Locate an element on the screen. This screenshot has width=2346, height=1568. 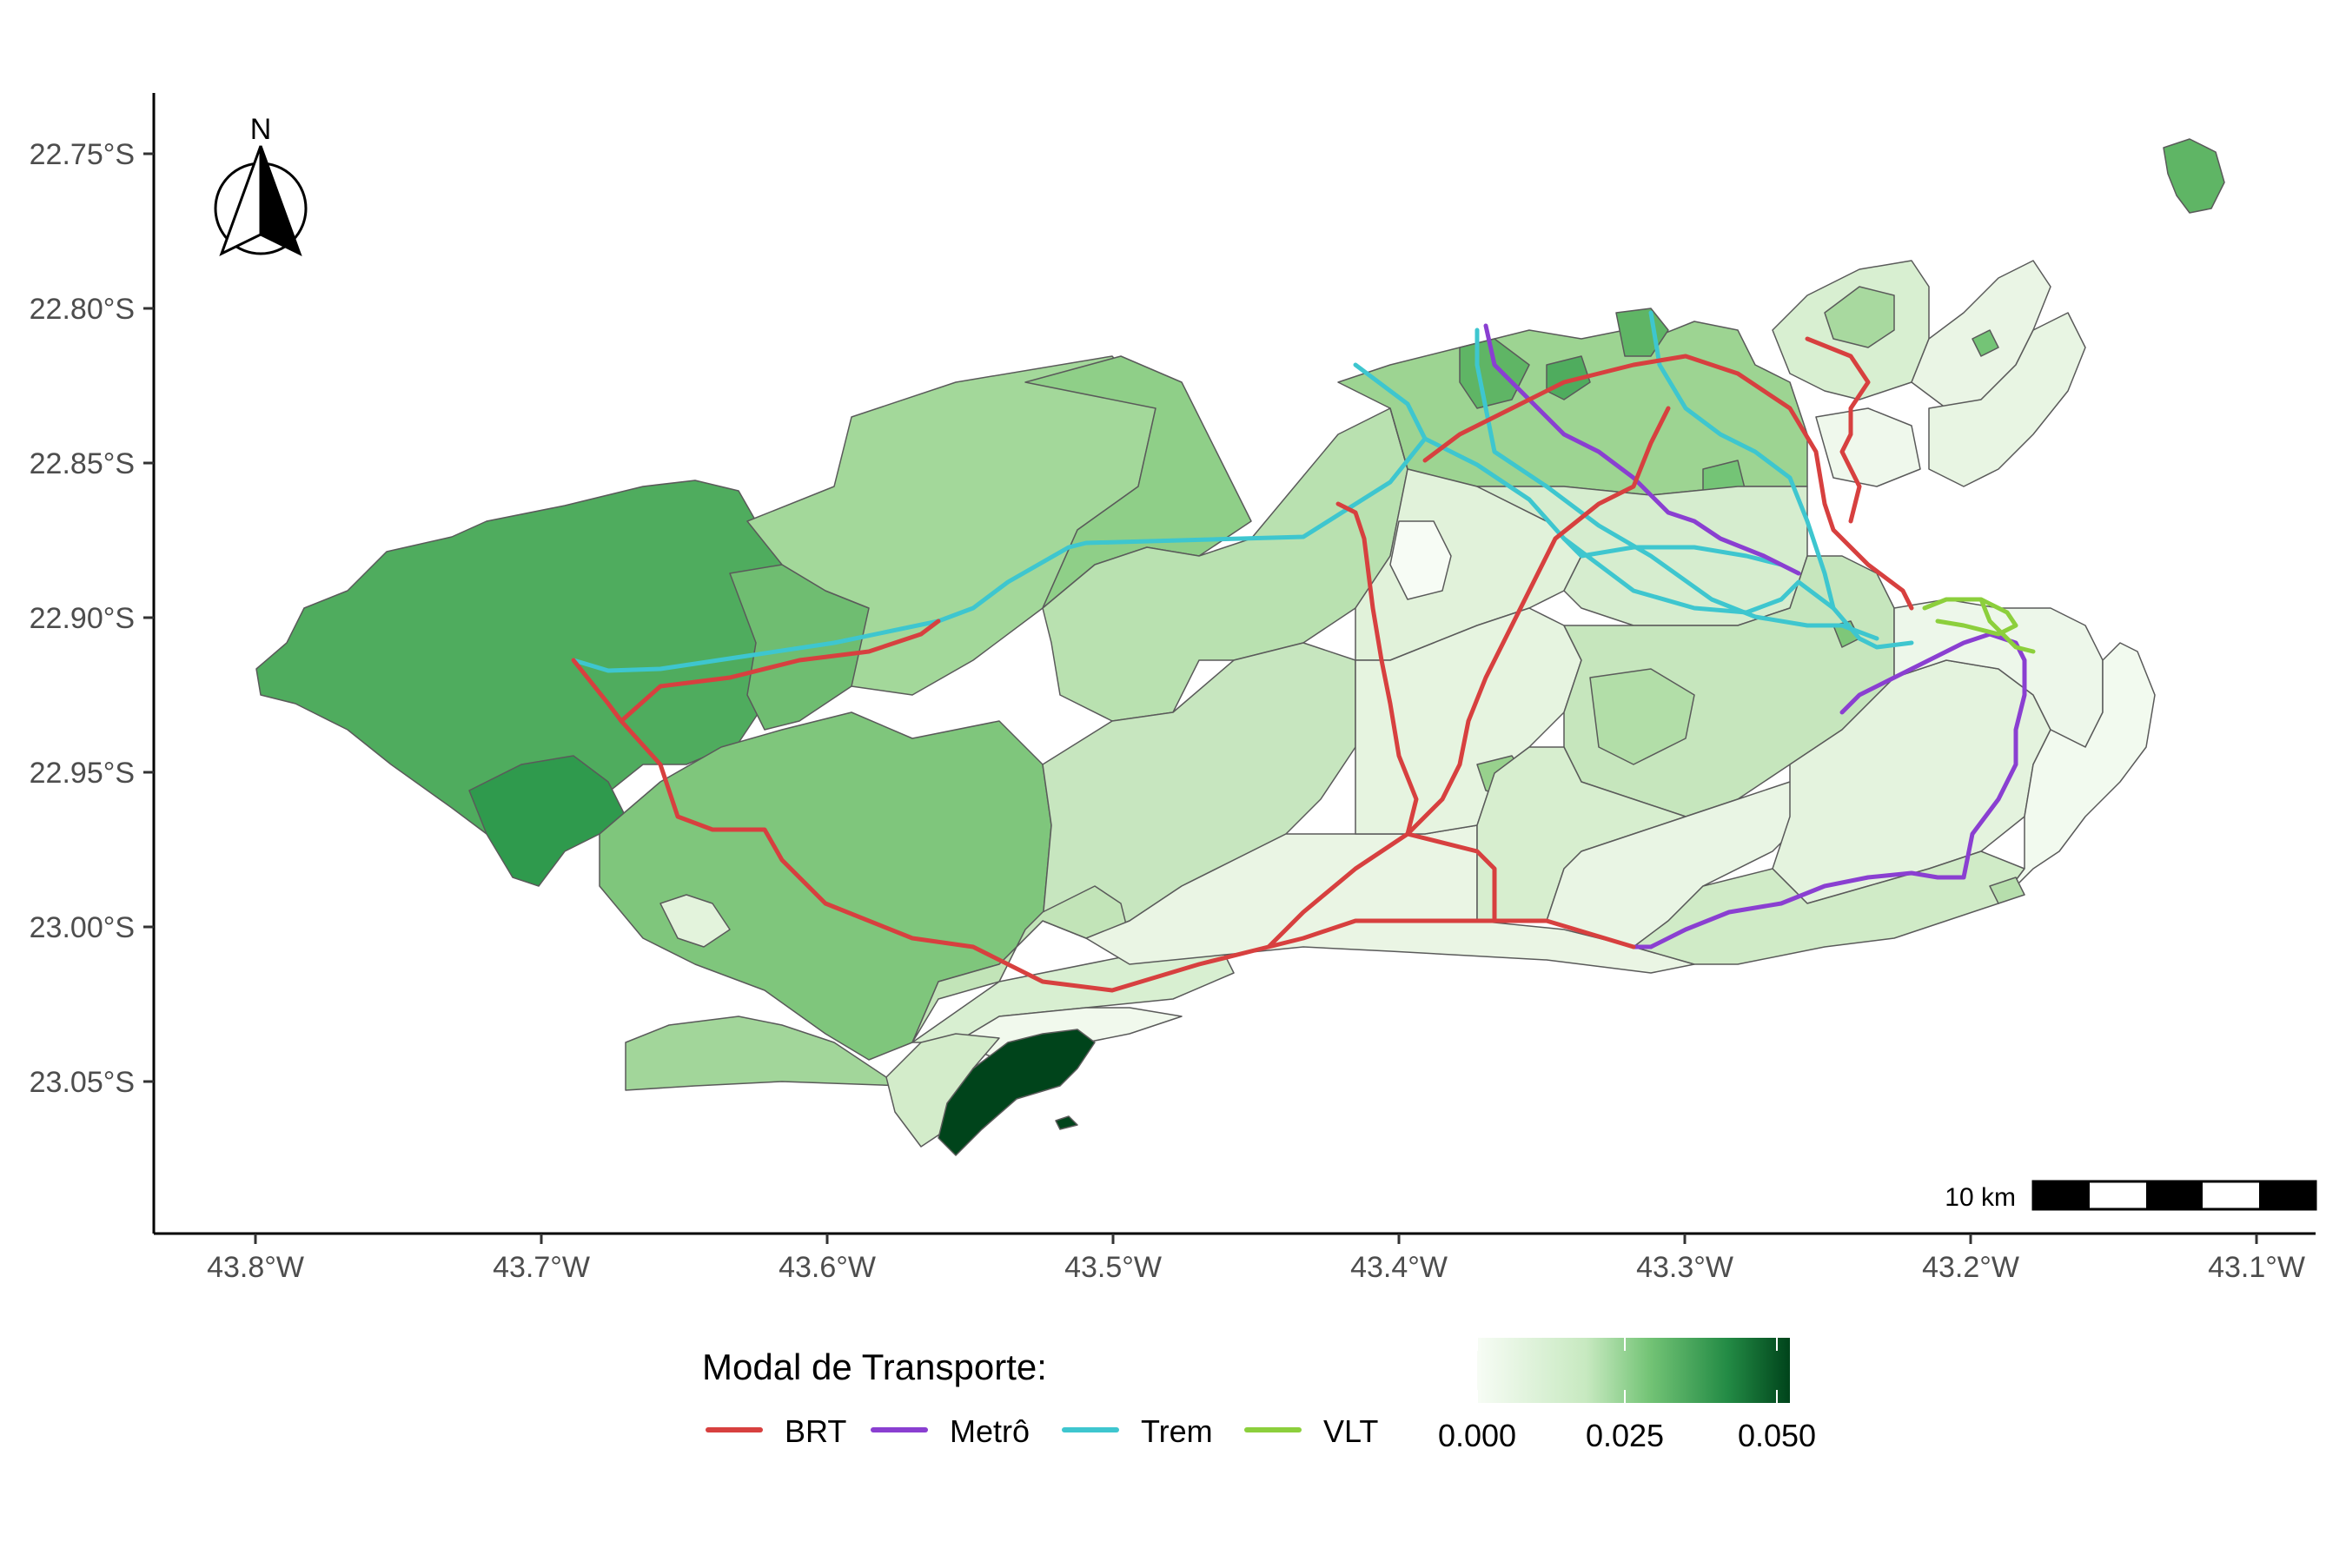
x-tick-label: 43.4°W is located at coordinates (1399, 1267).